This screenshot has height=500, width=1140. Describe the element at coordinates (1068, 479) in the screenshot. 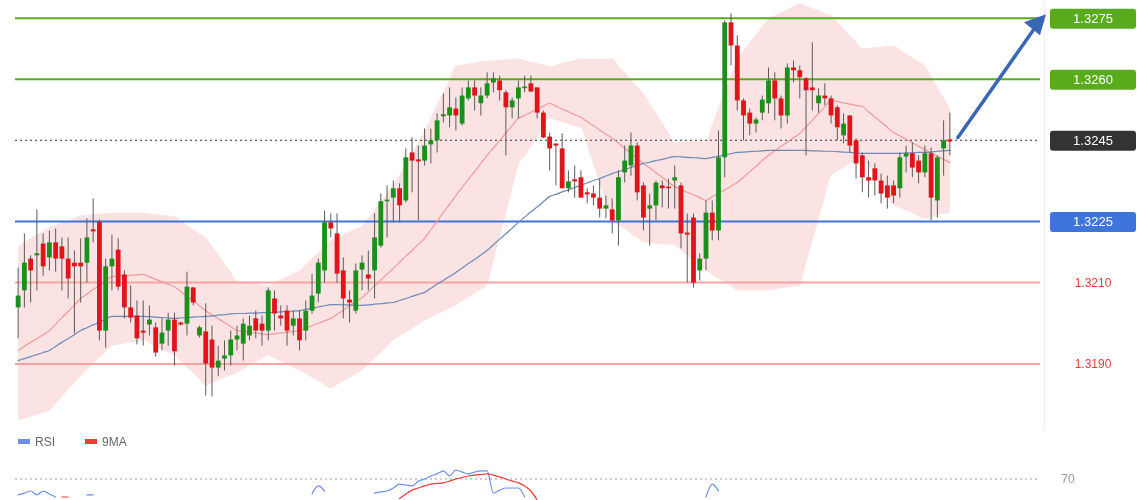

I see `ref-line-label: 70` at that location.